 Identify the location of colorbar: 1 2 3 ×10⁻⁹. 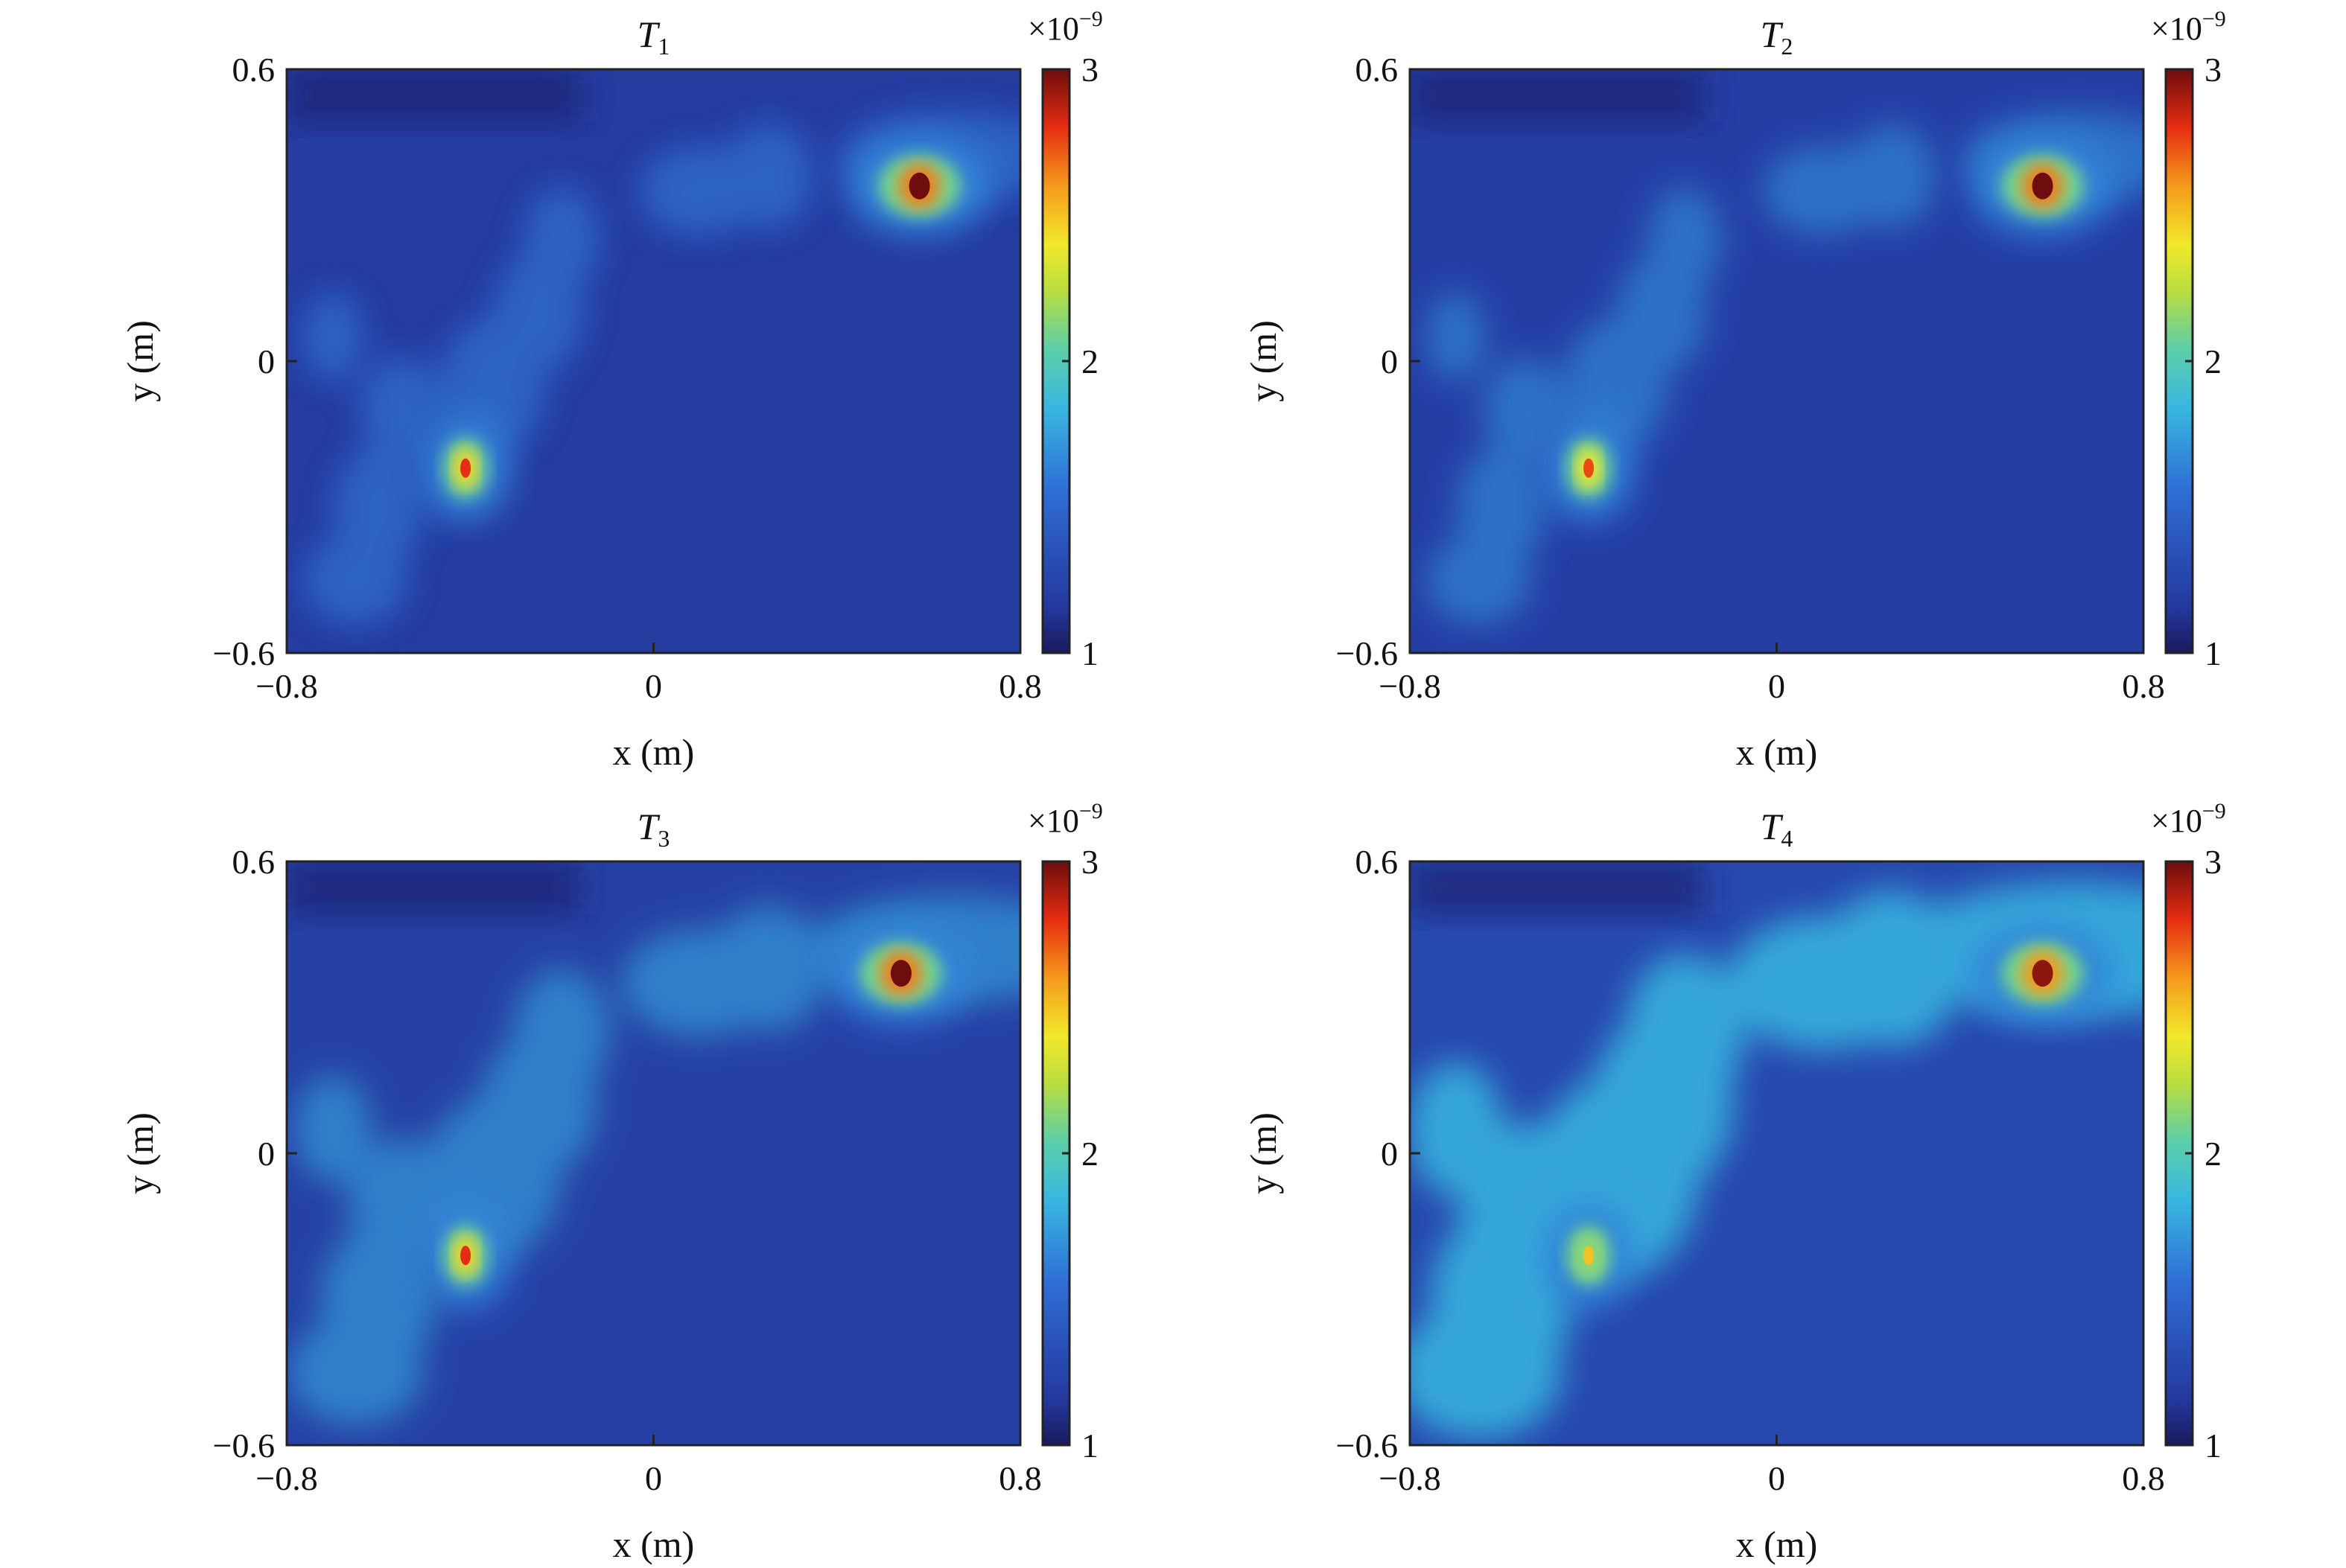
(1065, 339).